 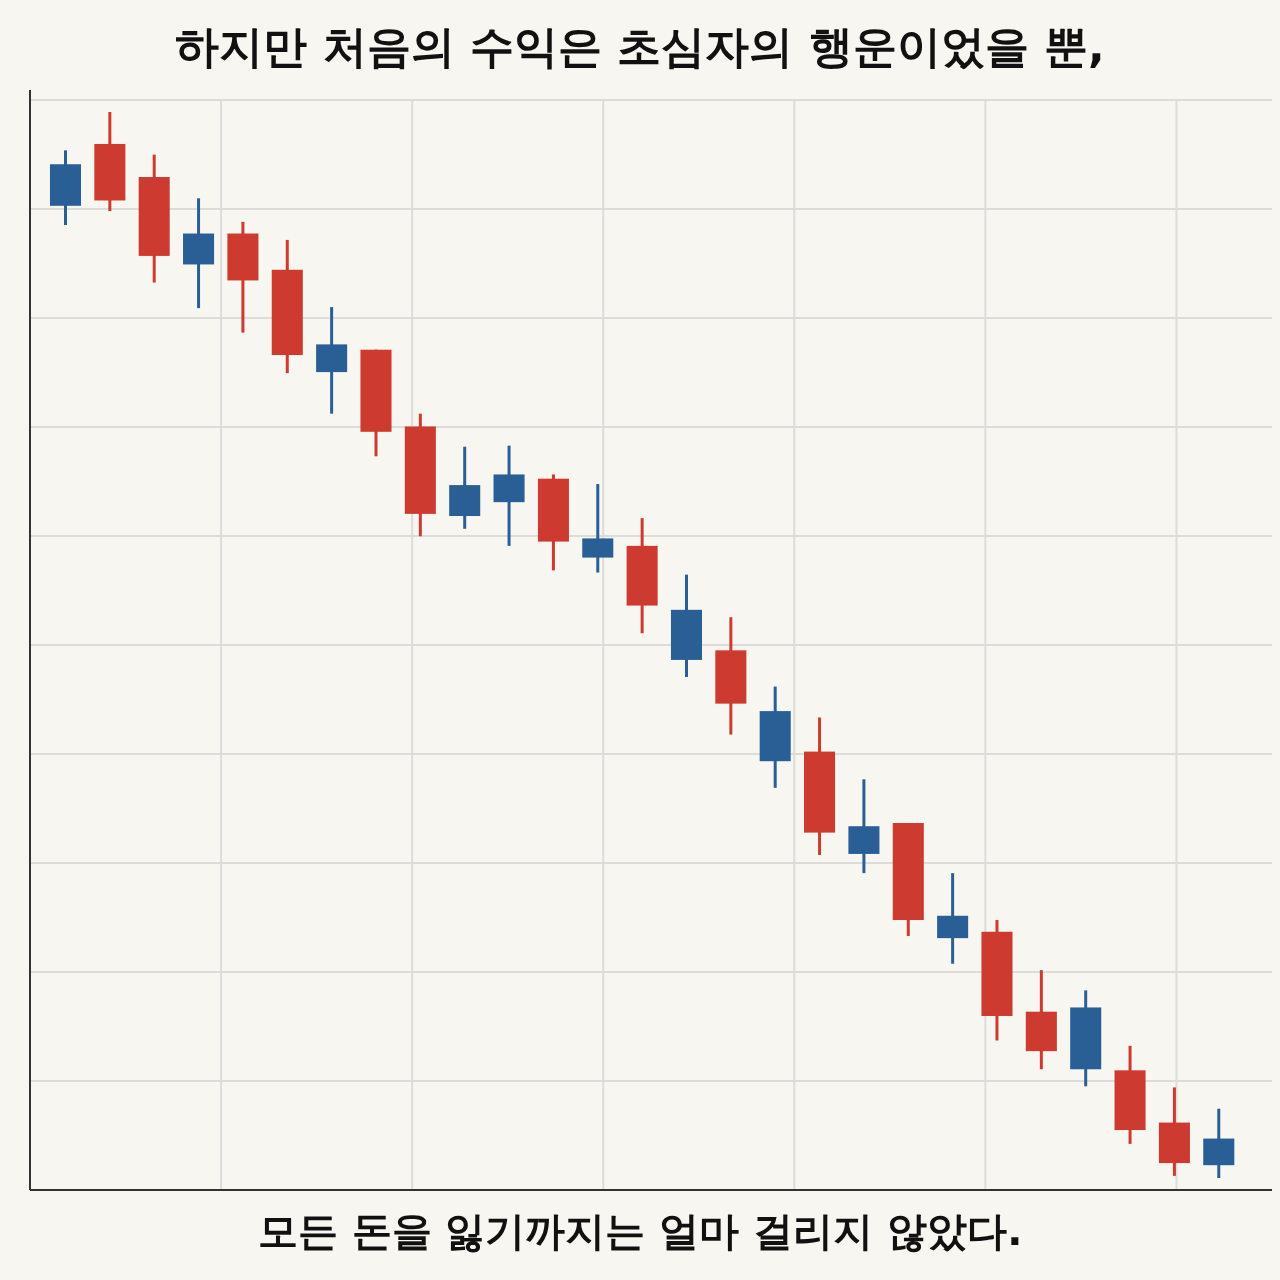 I want to click on text: 모든 돈을 잃기까지는 얼마 걸리지 않았다., so click(x=640, y=1231).